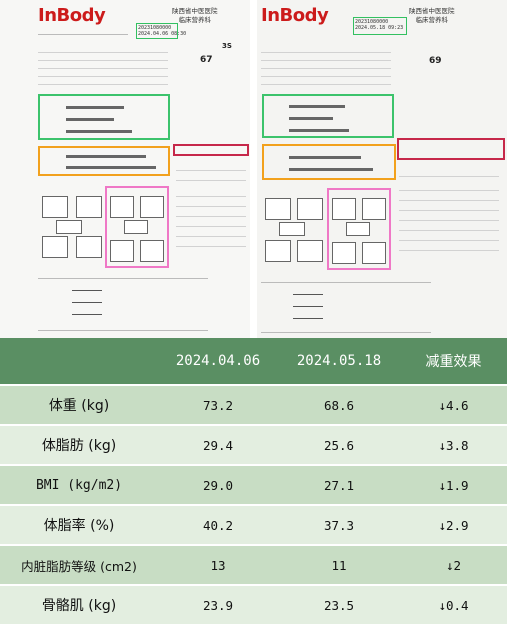 The image size is (507, 624). I want to click on header-effect: 减重效果, so click(453, 361).